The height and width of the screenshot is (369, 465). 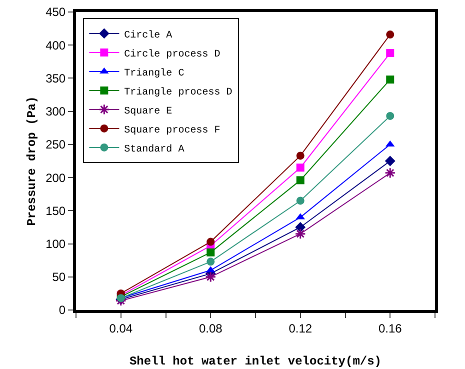 I want to click on legend-label: Triangle process D, so click(x=178, y=92).